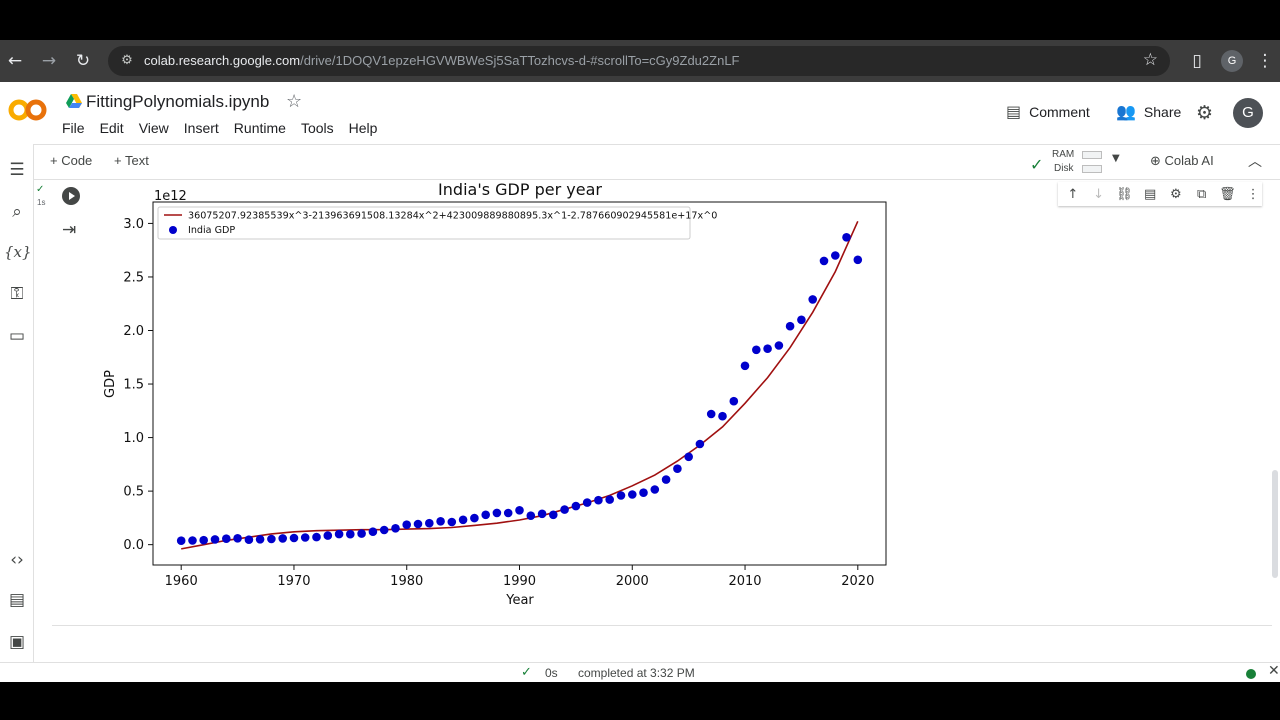 This screenshot has width=1280, height=720. What do you see at coordinates (294, 101) in the screenshot?
I see `star-notebook-icon: ☆` at bounding box center [294, 101].